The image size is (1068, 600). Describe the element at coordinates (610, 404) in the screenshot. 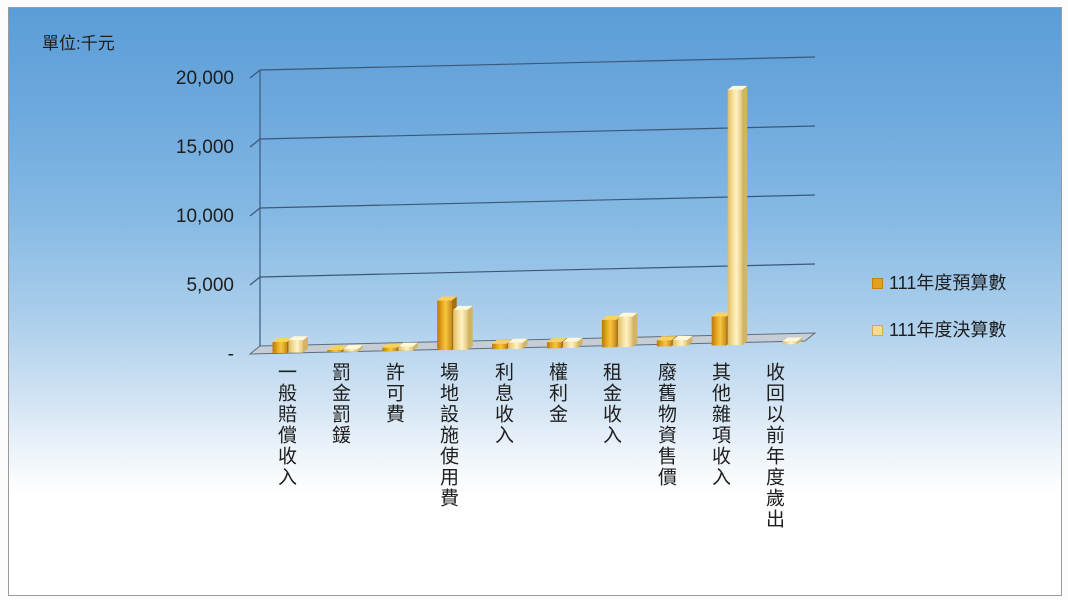

I see `category-label: 租金收入` at that location.